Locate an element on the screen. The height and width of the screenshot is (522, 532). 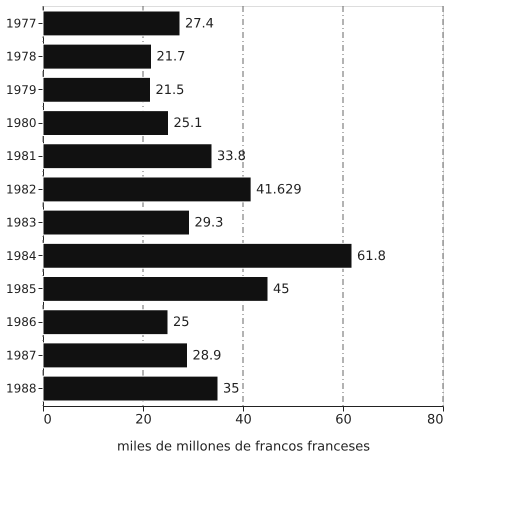
y-tick-label: 1980 is located at coordinates (21, 123).